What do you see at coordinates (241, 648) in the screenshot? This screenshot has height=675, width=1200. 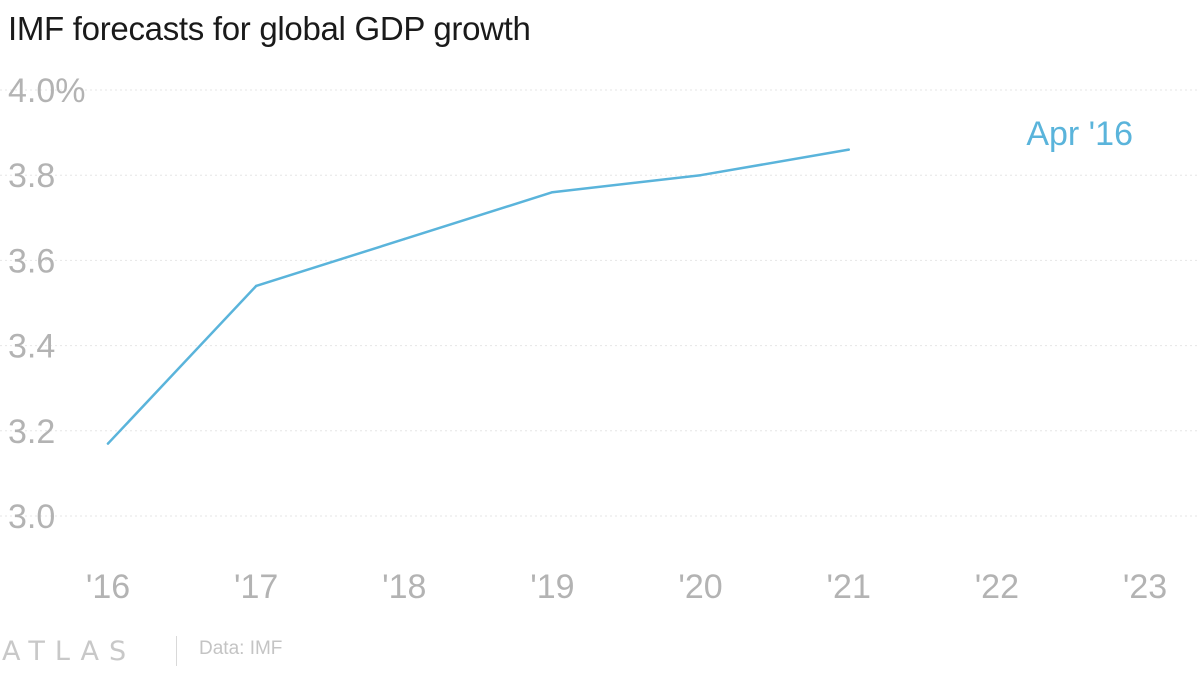 I see `data-source: Data: IMF` at bounding box center [241, 648].